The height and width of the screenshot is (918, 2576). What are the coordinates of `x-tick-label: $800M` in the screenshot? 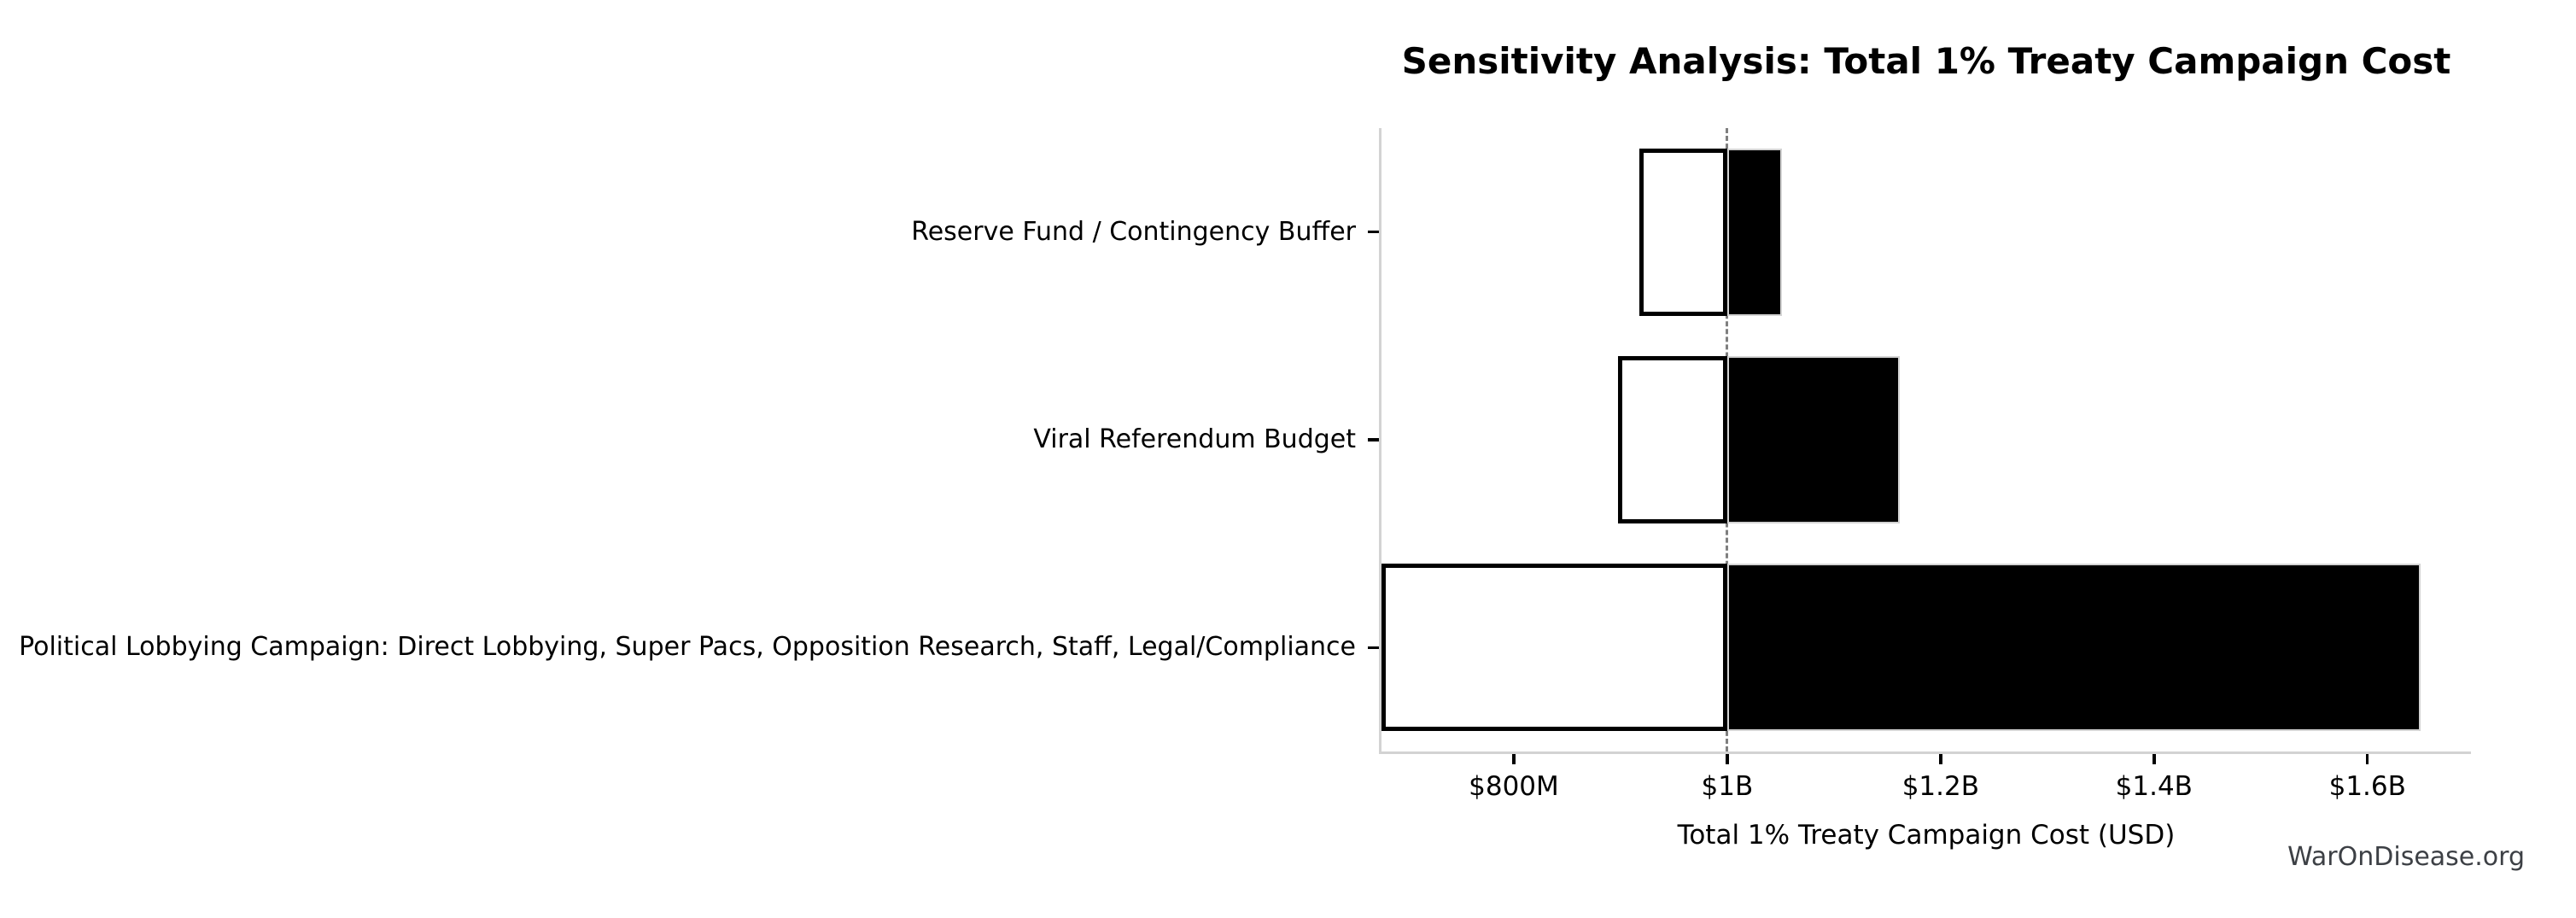 It's located at (1514, 786).